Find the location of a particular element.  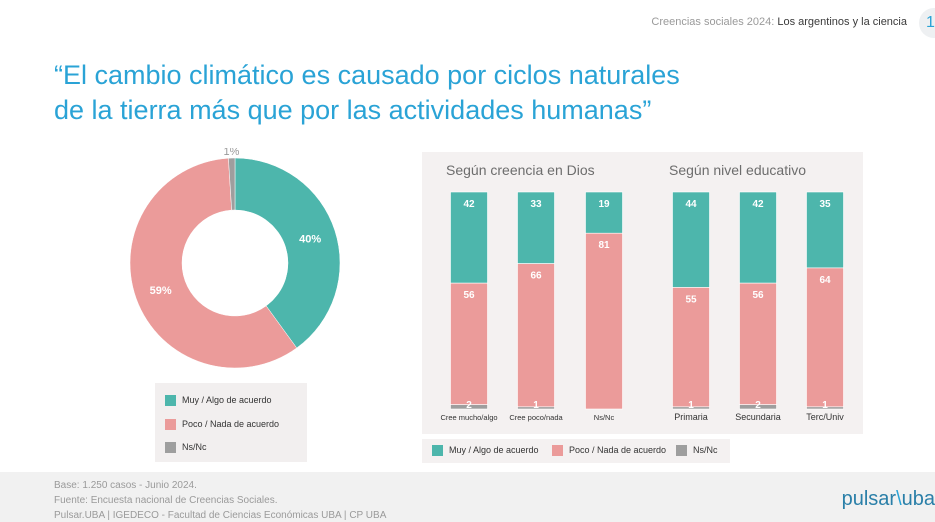

bar-value-label: 81 is located at coordinates (604, 245).